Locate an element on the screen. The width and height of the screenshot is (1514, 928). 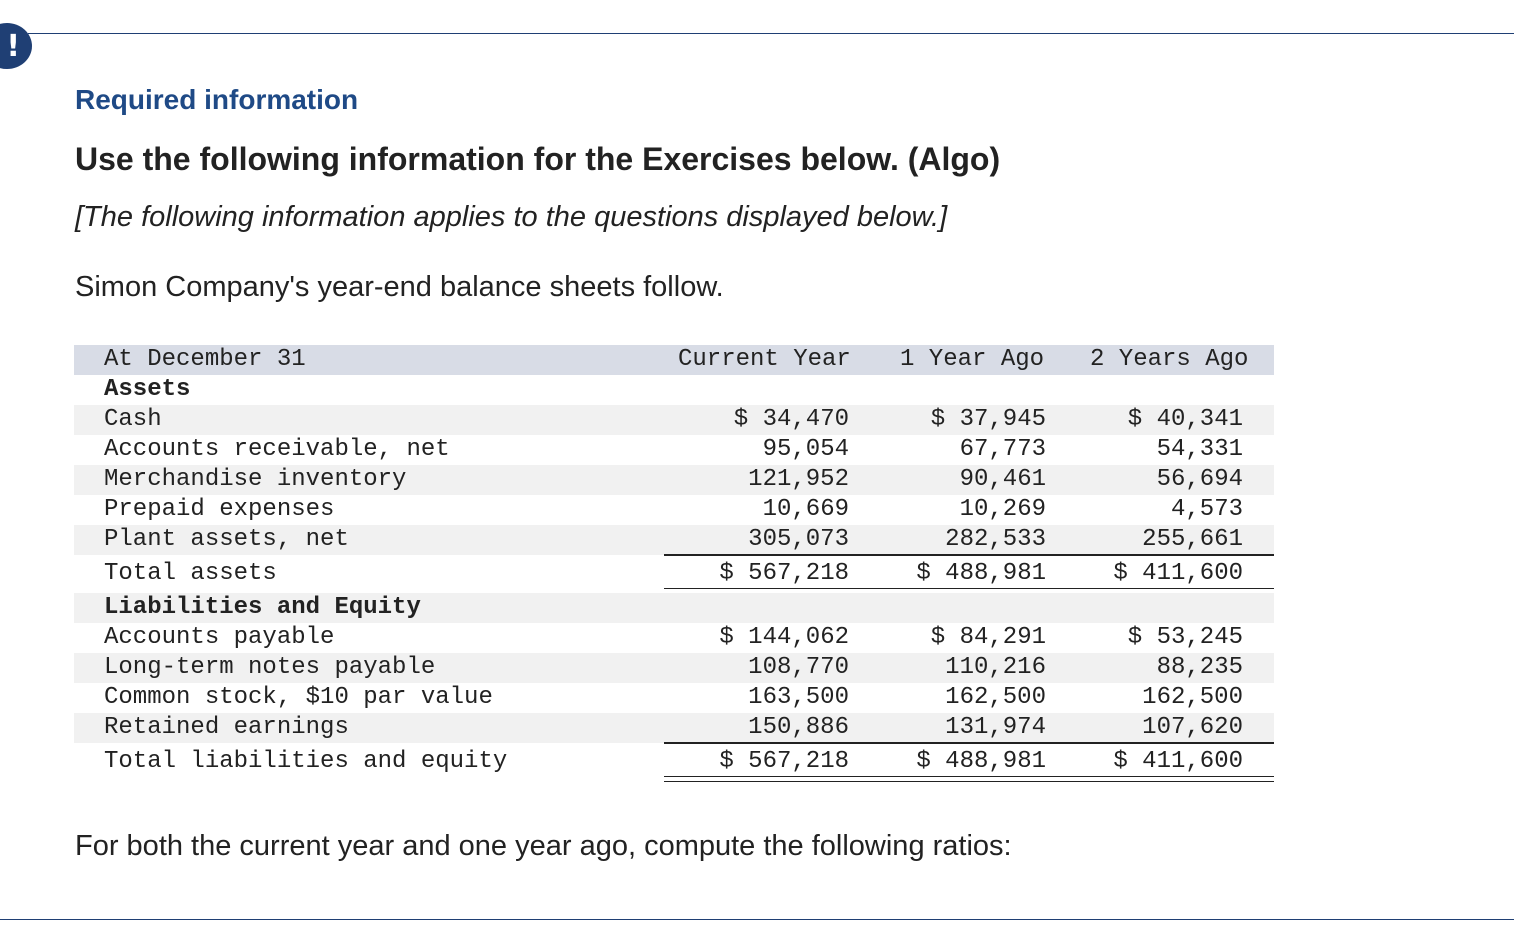
bottom-divider is located at coordinates (757, 919).